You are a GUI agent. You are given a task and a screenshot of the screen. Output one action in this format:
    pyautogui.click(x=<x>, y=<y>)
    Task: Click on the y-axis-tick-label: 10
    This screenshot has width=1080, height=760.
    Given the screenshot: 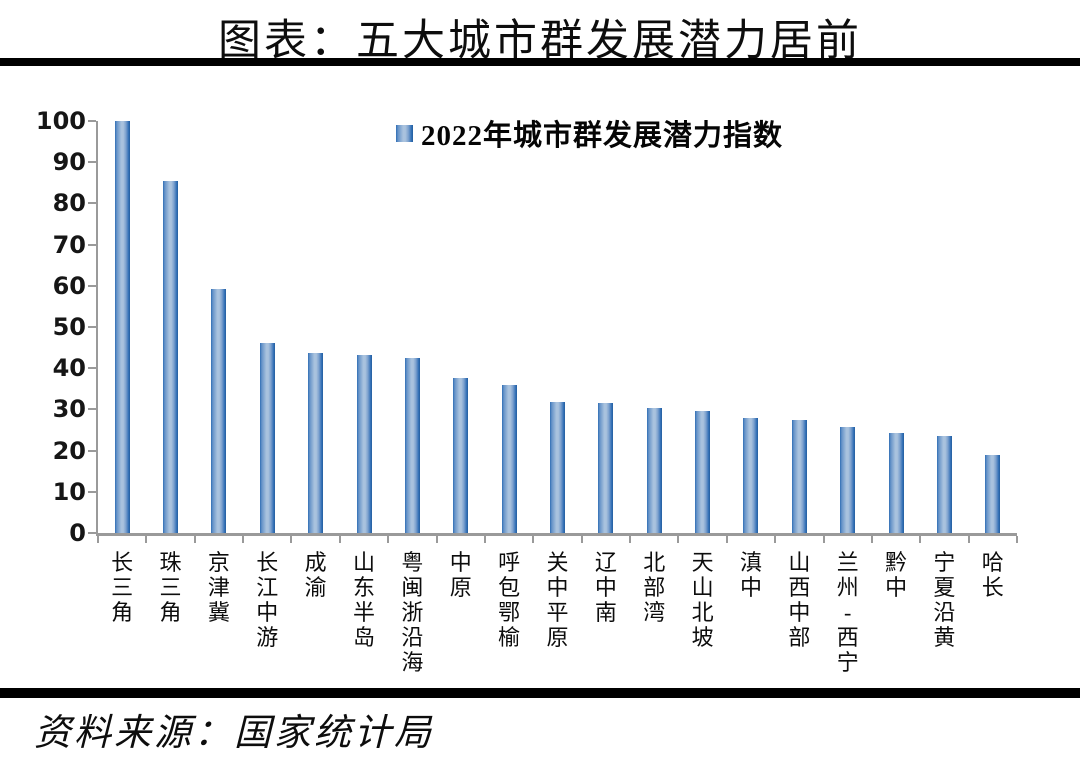 What is the action you would take?
    pyautogui.click(x=69, y=491)
    